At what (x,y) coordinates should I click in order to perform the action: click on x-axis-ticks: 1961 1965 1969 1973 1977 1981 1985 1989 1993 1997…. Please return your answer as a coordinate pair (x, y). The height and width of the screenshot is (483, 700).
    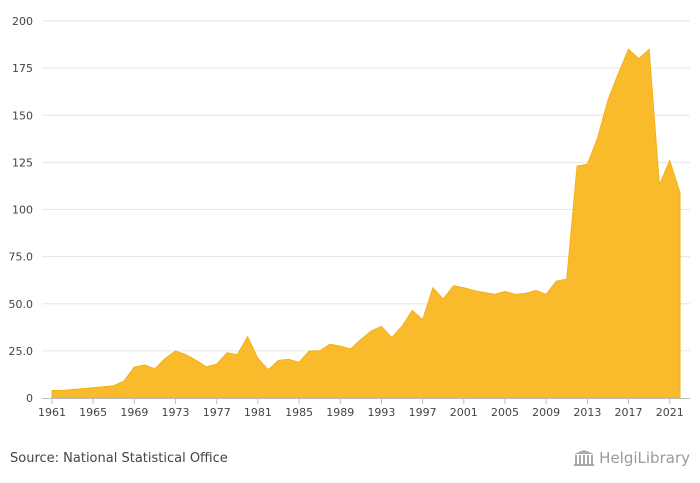
    Looking at the image, I should click on (361, 408).